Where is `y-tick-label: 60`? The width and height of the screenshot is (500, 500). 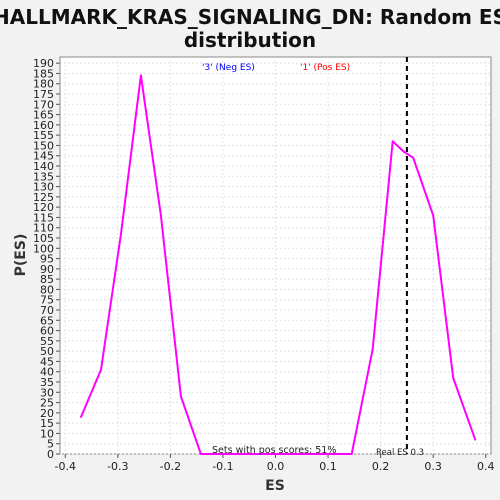 y-tick-label: 60 is located at coordinates (47, 331).